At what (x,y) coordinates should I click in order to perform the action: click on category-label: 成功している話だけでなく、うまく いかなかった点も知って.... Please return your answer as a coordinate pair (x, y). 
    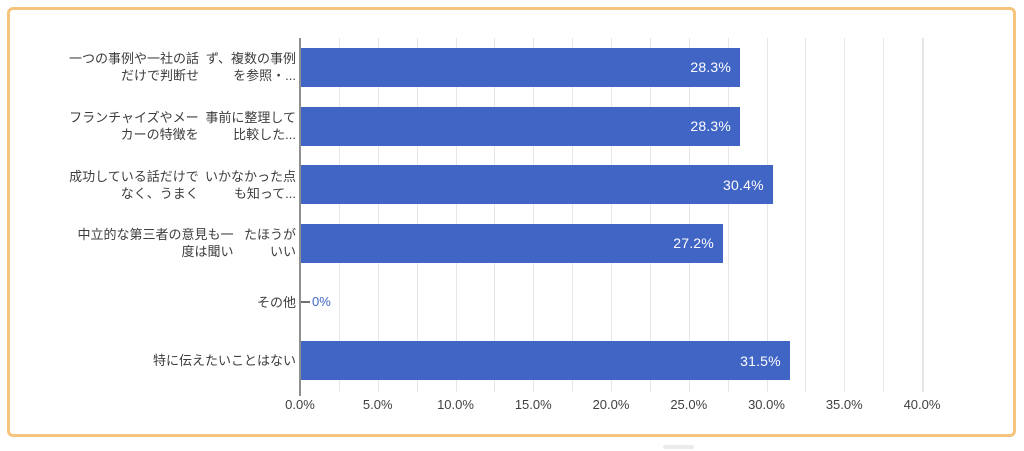
    Looking at the image, I should click on (181, 185).